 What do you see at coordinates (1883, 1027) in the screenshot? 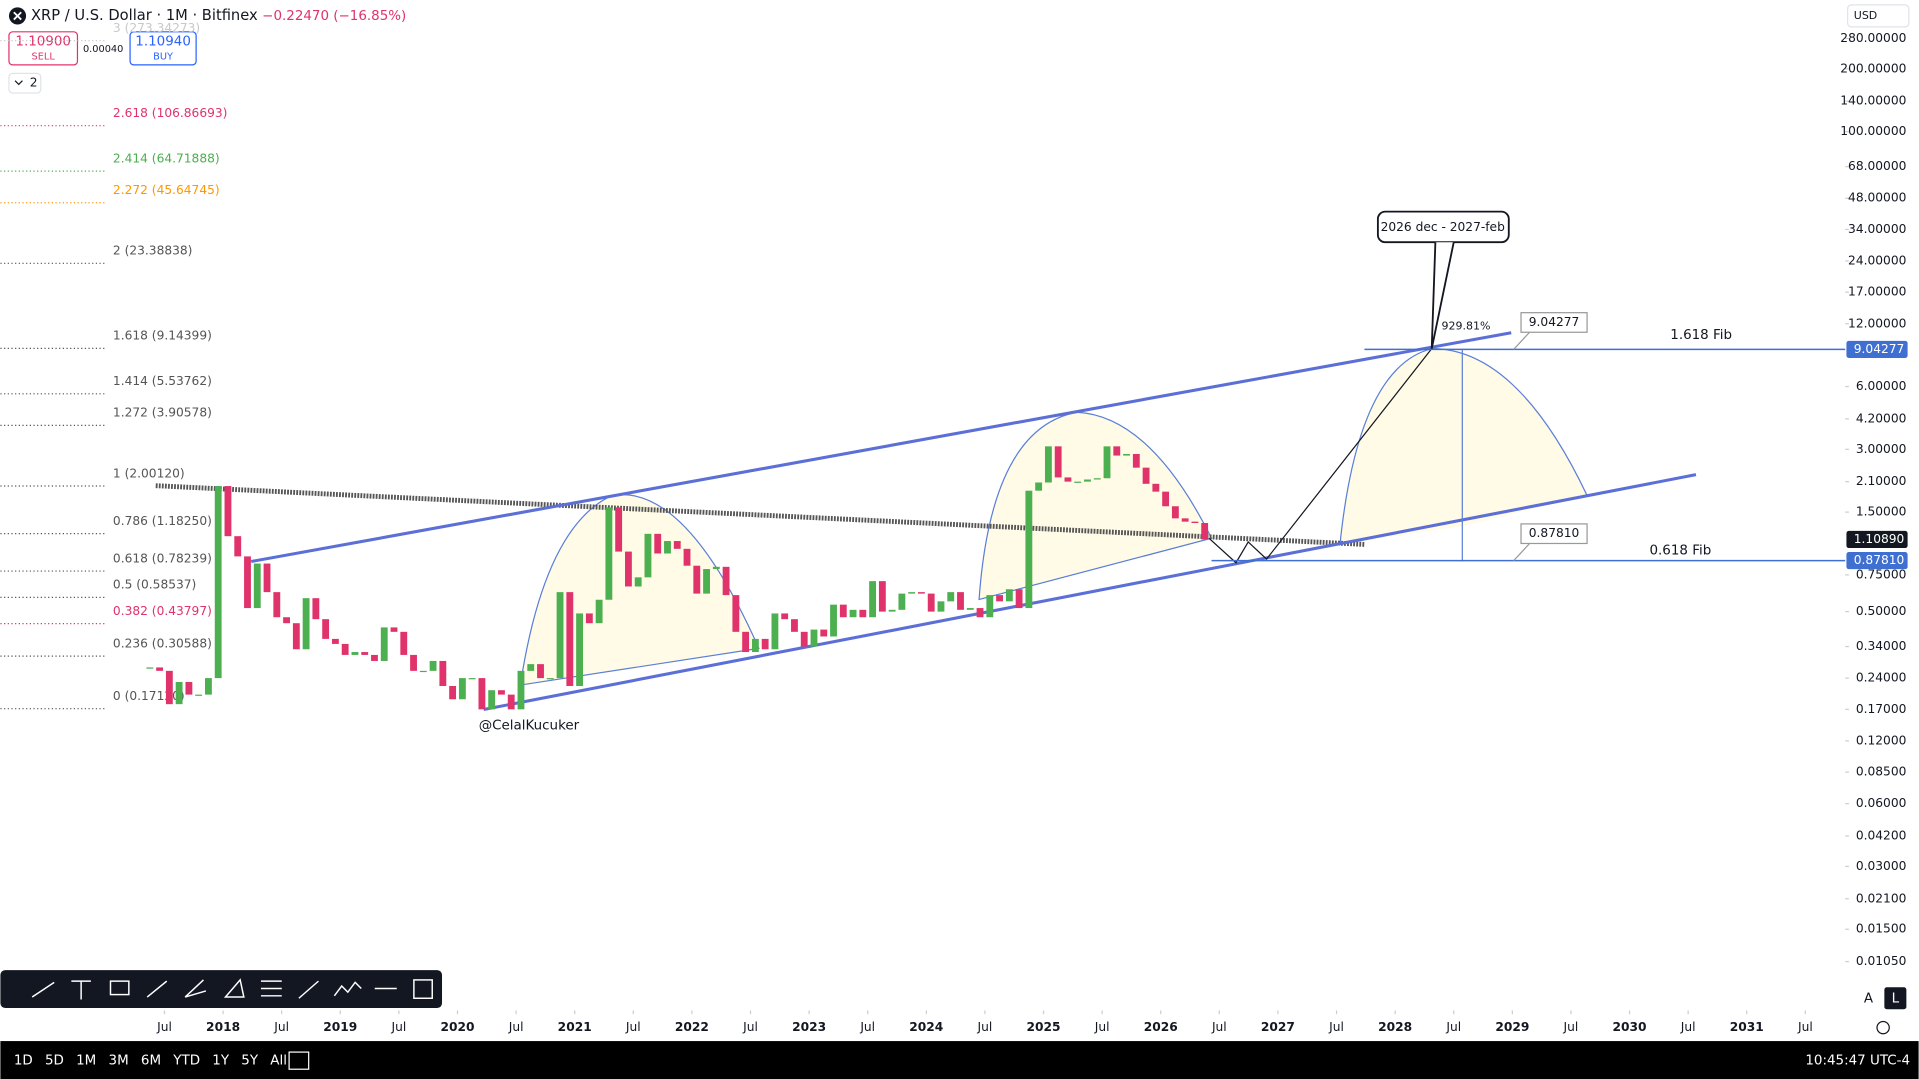
I see `settings-icon` at bounding box center [1883, 1027].